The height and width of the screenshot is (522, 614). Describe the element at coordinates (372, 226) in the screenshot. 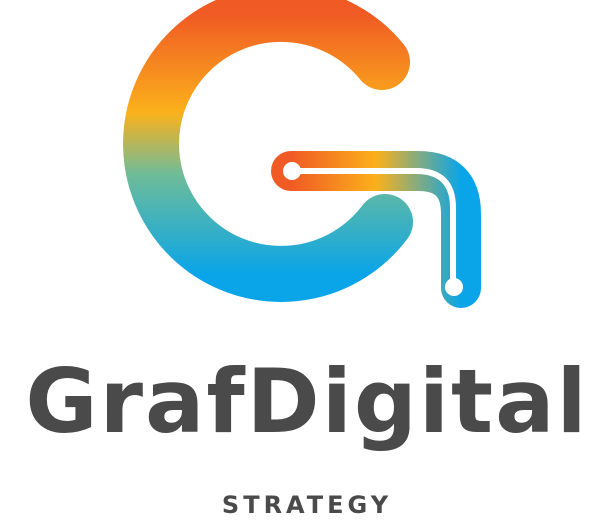

I see `circuit-trace-inner` at that location.